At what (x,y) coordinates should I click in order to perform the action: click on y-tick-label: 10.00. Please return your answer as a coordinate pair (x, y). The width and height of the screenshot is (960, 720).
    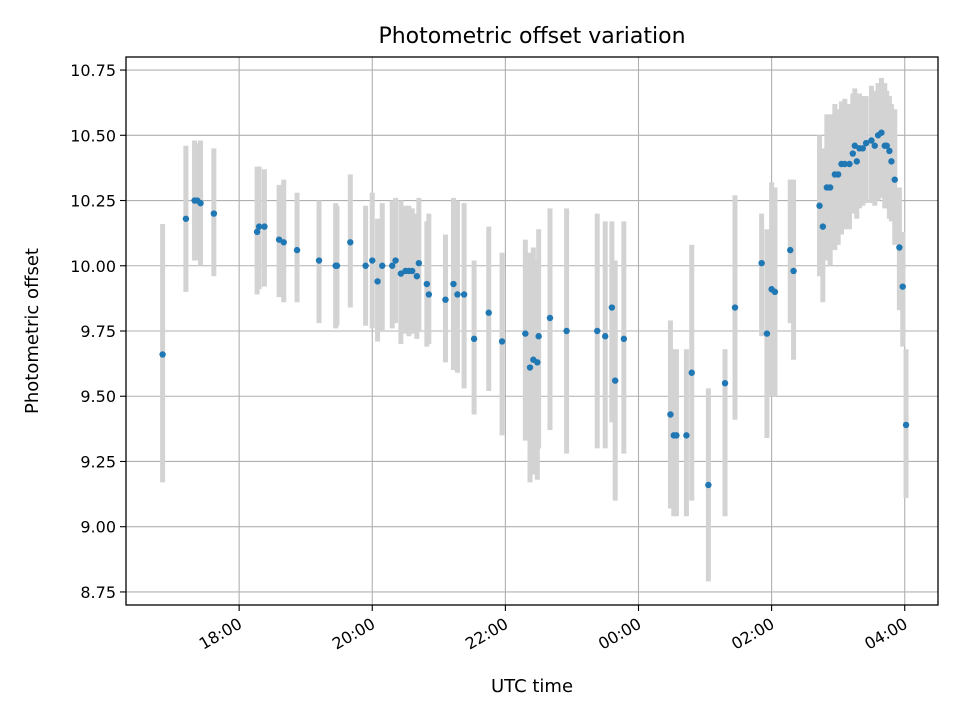
    Looking at the image, I should click on (93, 266).